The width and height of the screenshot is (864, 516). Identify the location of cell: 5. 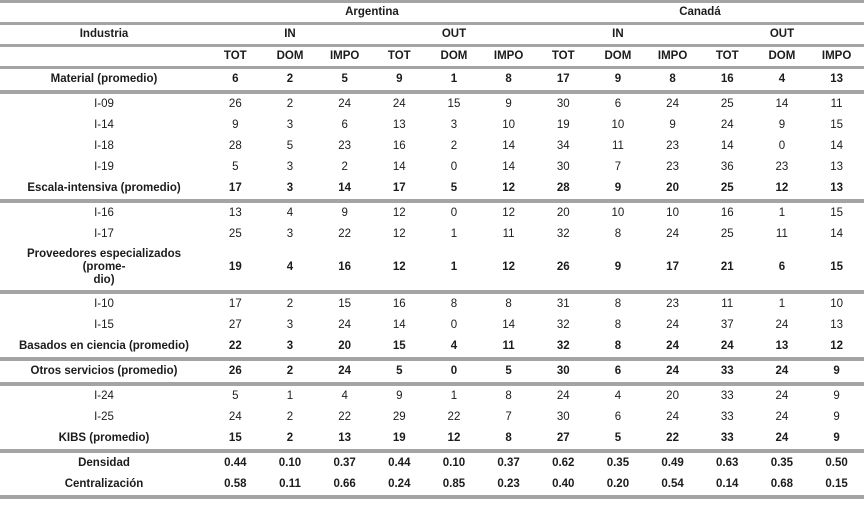
(399, 371).